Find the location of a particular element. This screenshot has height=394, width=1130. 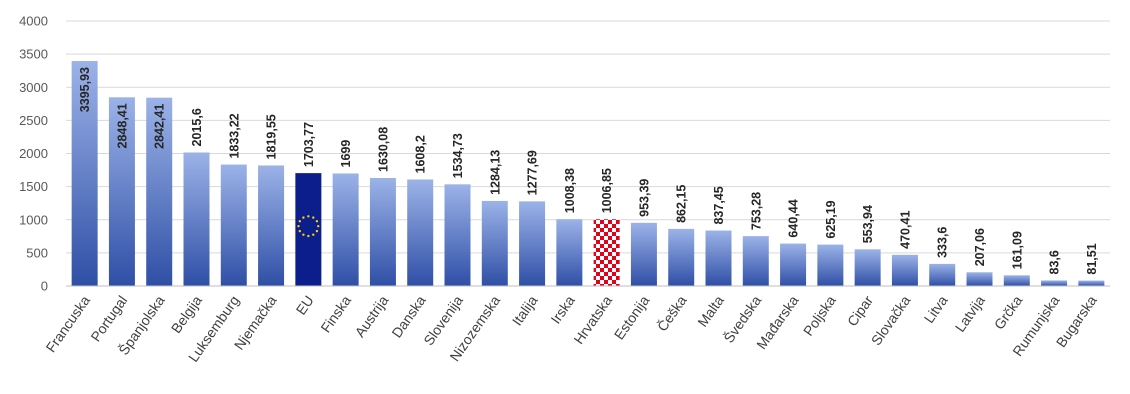

x-tick-label: Poljska is located at coordinates (819, 315).